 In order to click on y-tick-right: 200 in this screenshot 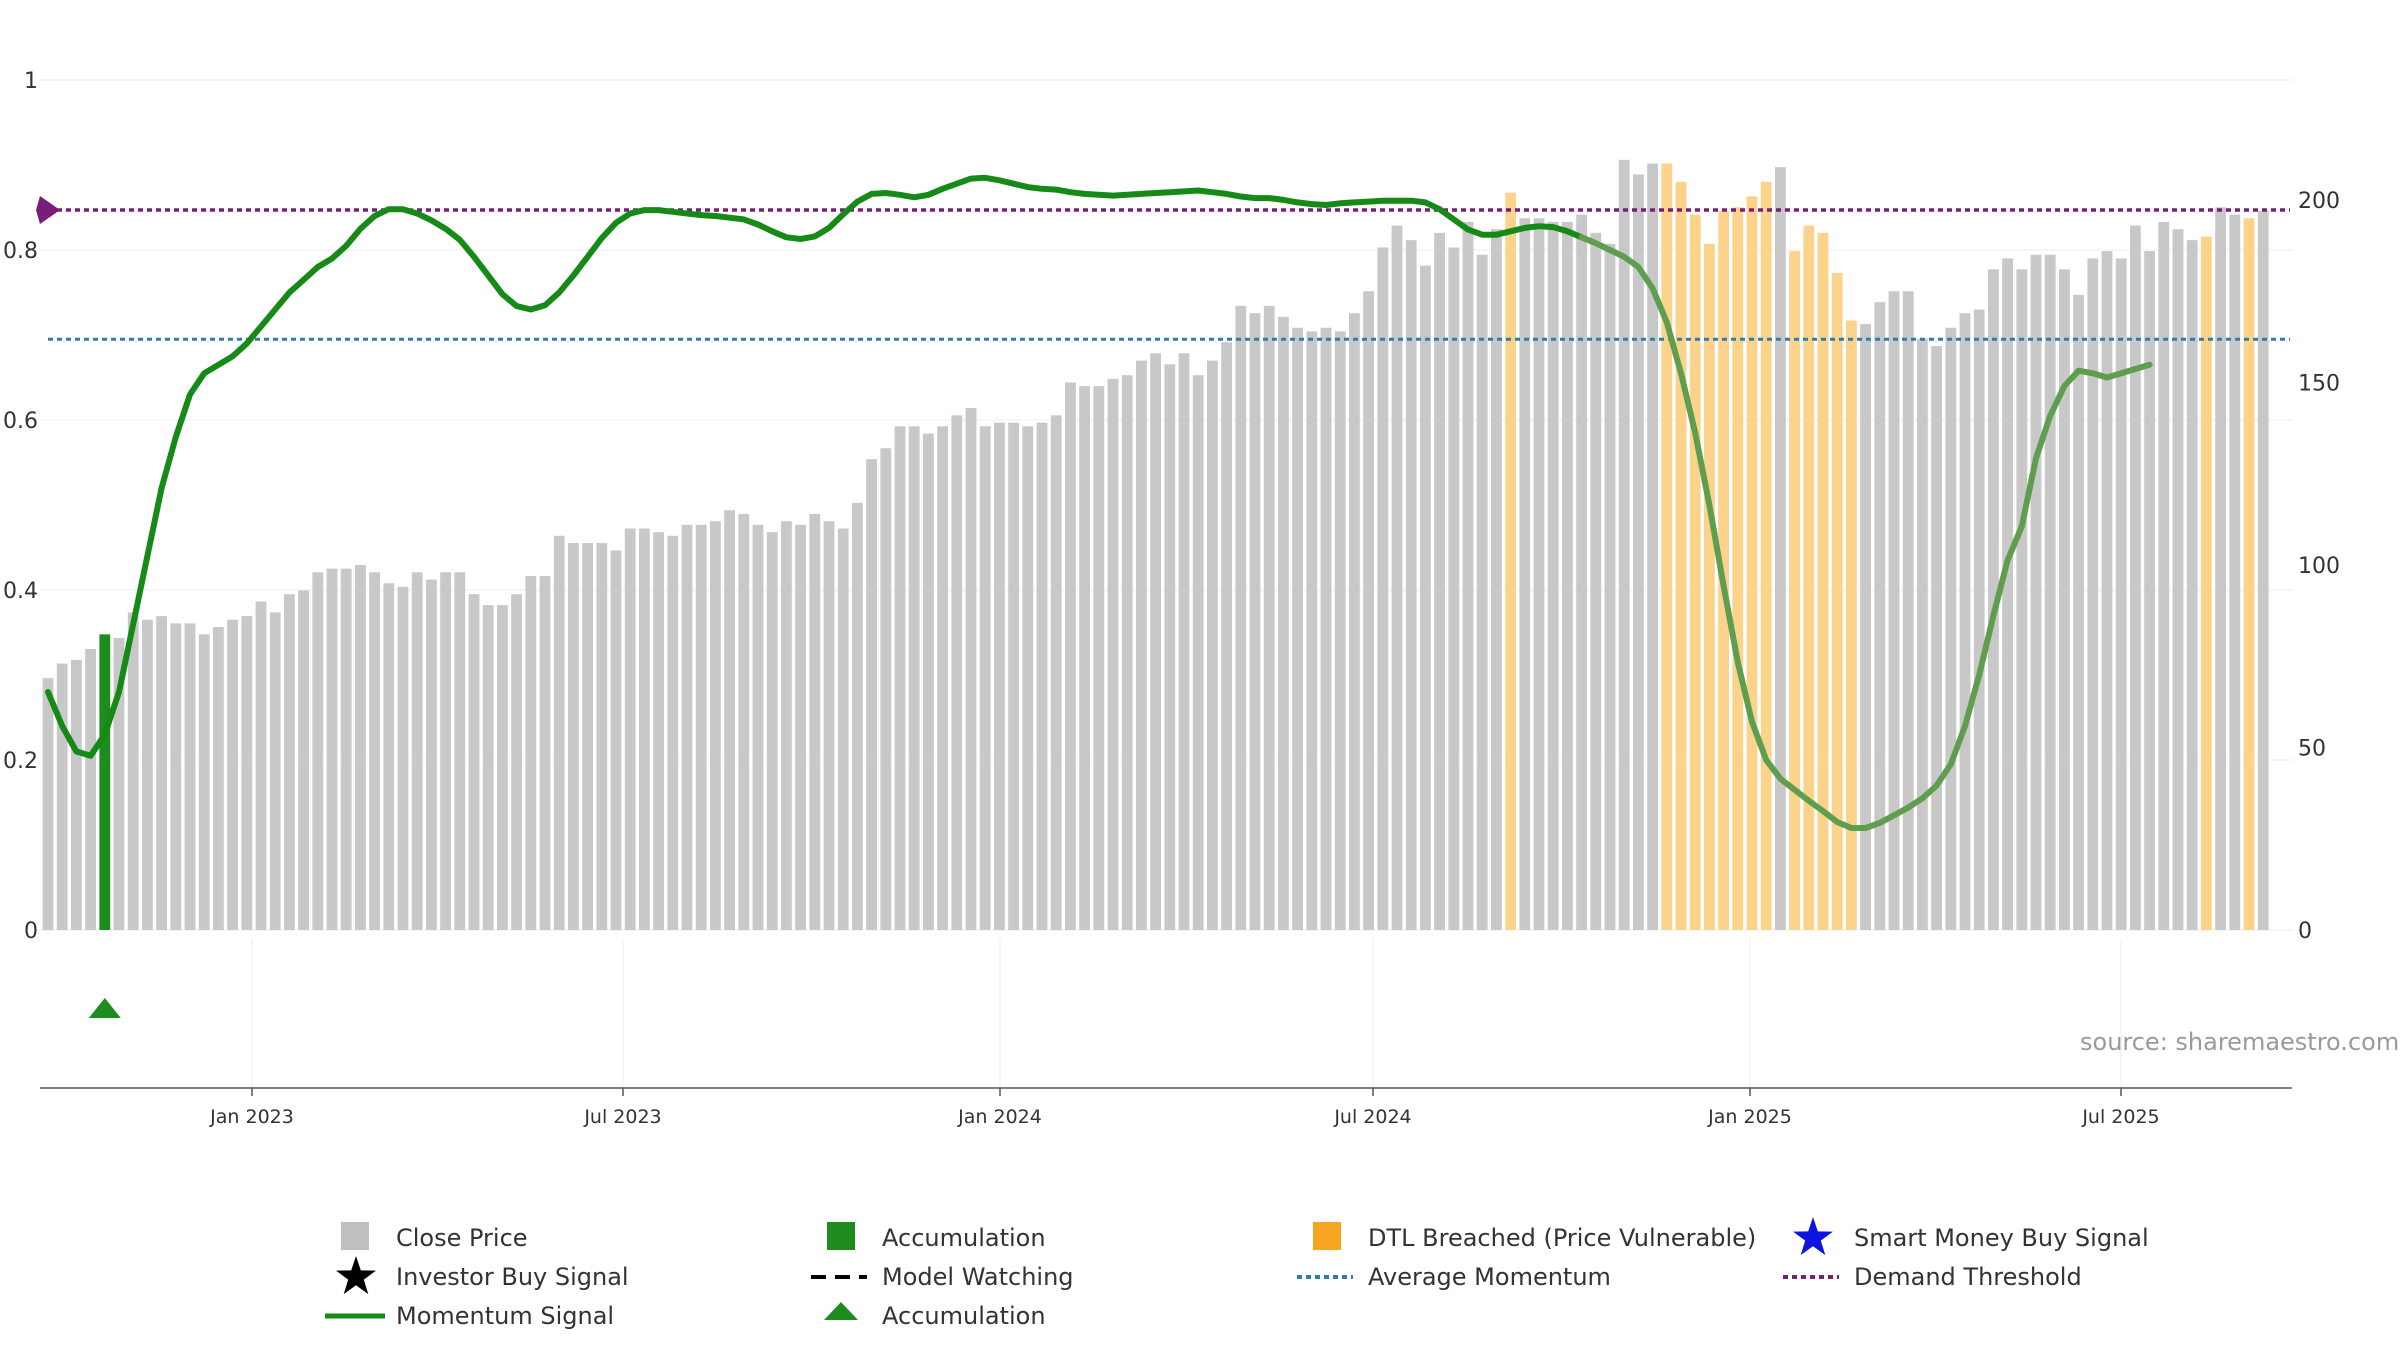, I will do `click(2319, 201)`.